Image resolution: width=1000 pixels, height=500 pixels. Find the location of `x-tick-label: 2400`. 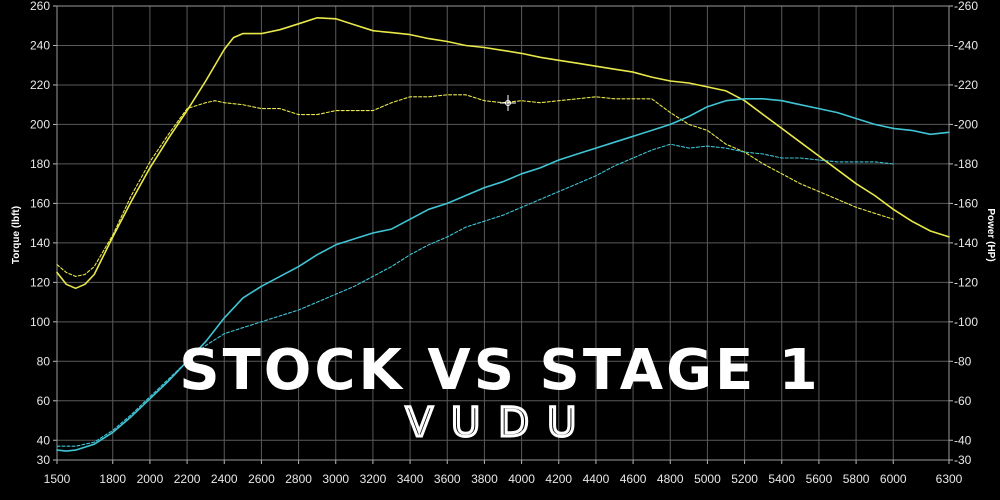

x-tick-label: 2400 is located at coordinates (224, 479).